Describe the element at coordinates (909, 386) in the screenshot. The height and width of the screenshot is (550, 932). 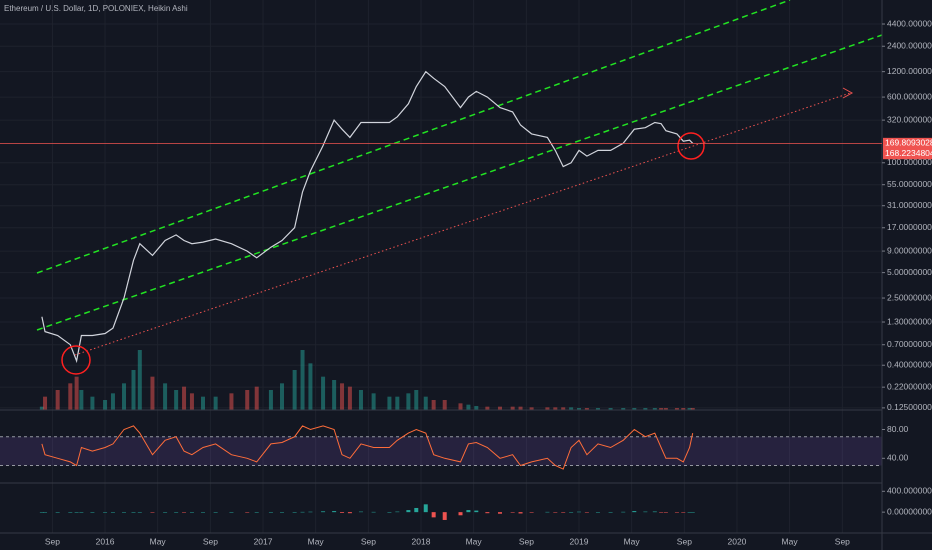
I see `y-tick-label: 0.22000000` at that location.